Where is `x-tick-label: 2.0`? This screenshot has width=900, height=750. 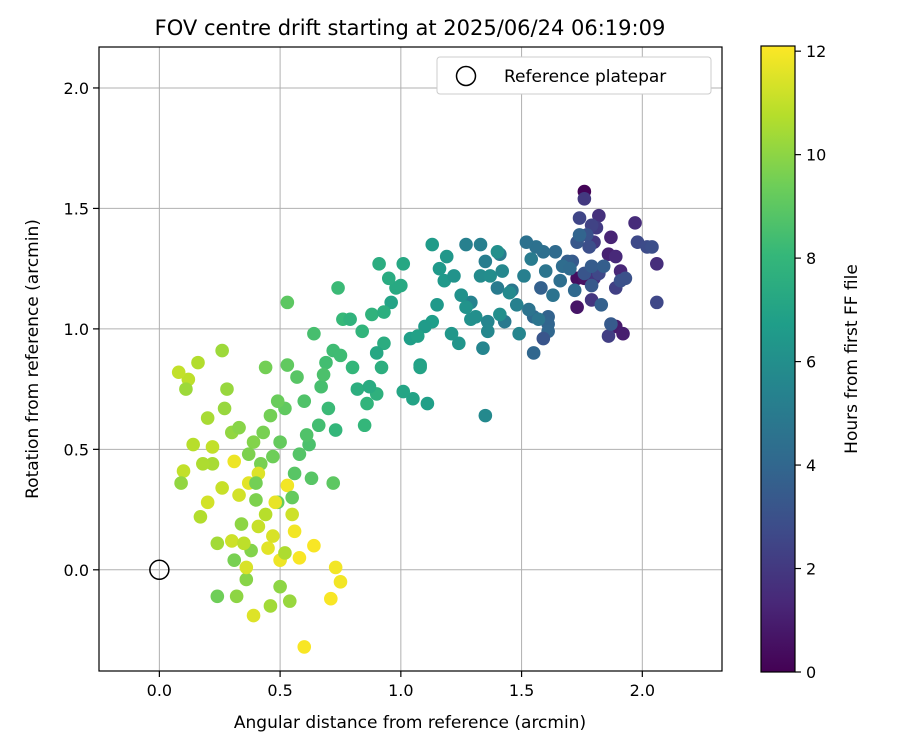
x-tick-label: 2.0 is located at coordinates (642, 690).